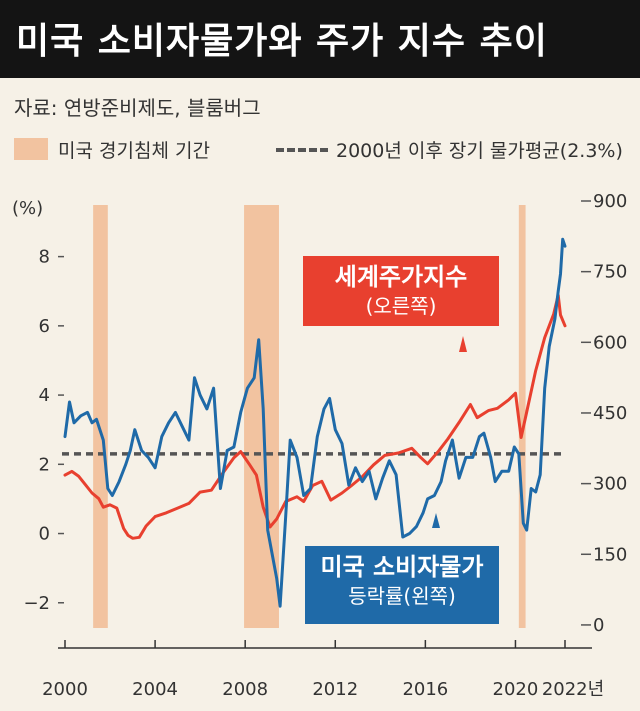  I want to click on left-tick-1: 8, so click(44, 257).